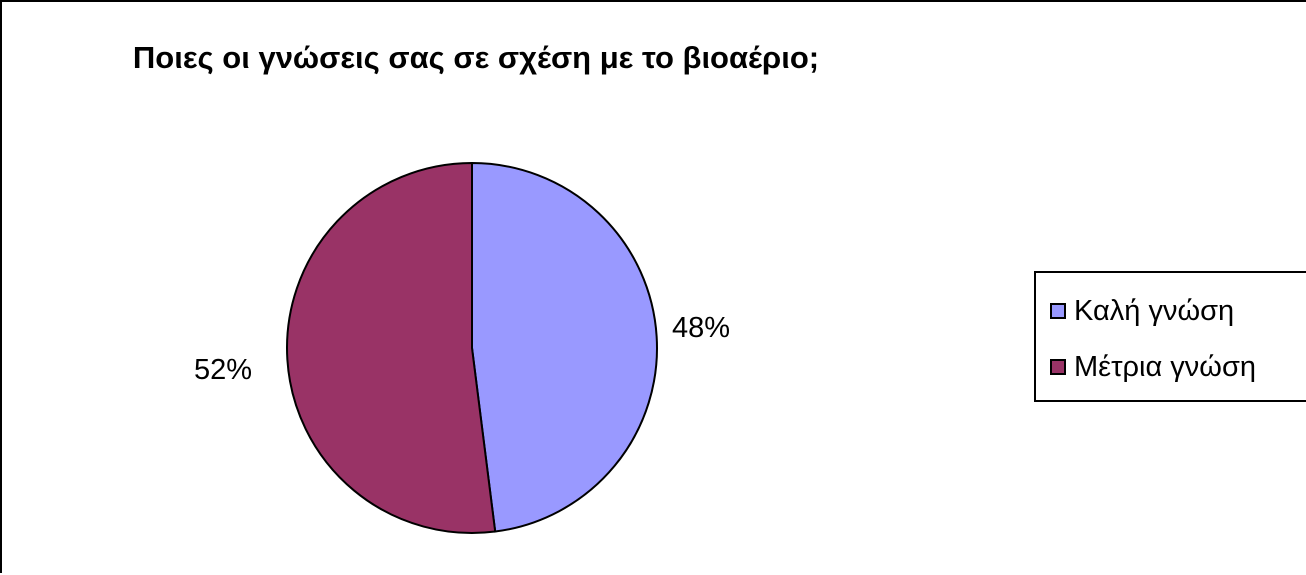 The image size is (1306, 575). What do you see at coordinates (1170, 336) in the screenshot?
I see `legend: Καλή γνώση Μέτρια γνώση` at bounding box center [1170, 336].